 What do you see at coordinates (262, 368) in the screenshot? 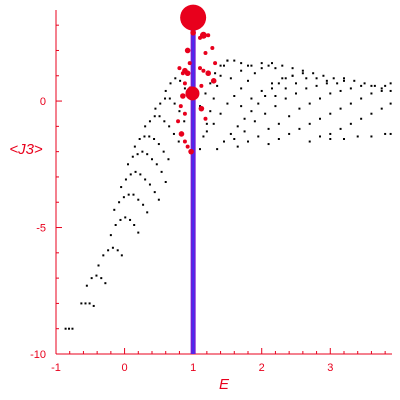
I see `x-tick-label: 2` at bounding box center [262, 368].